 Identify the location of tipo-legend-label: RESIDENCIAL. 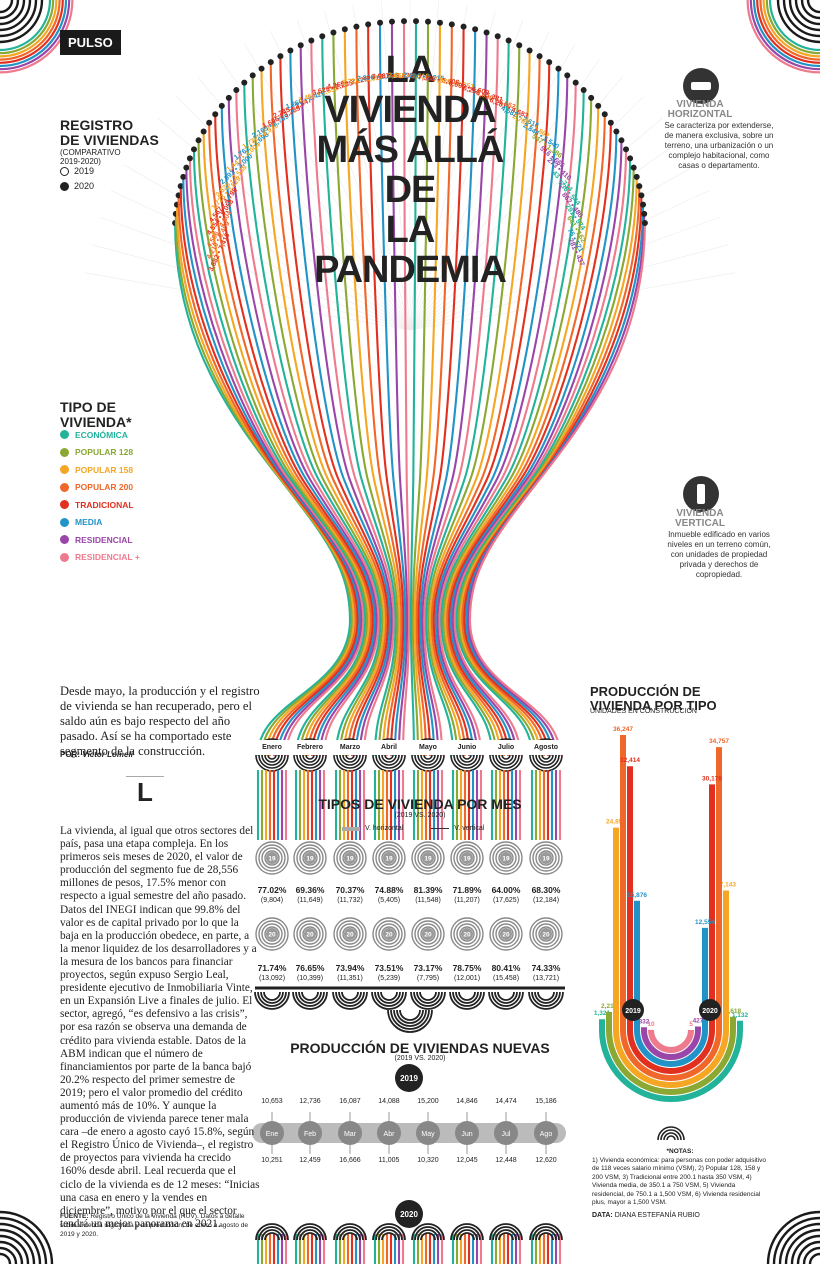
(104, 539).